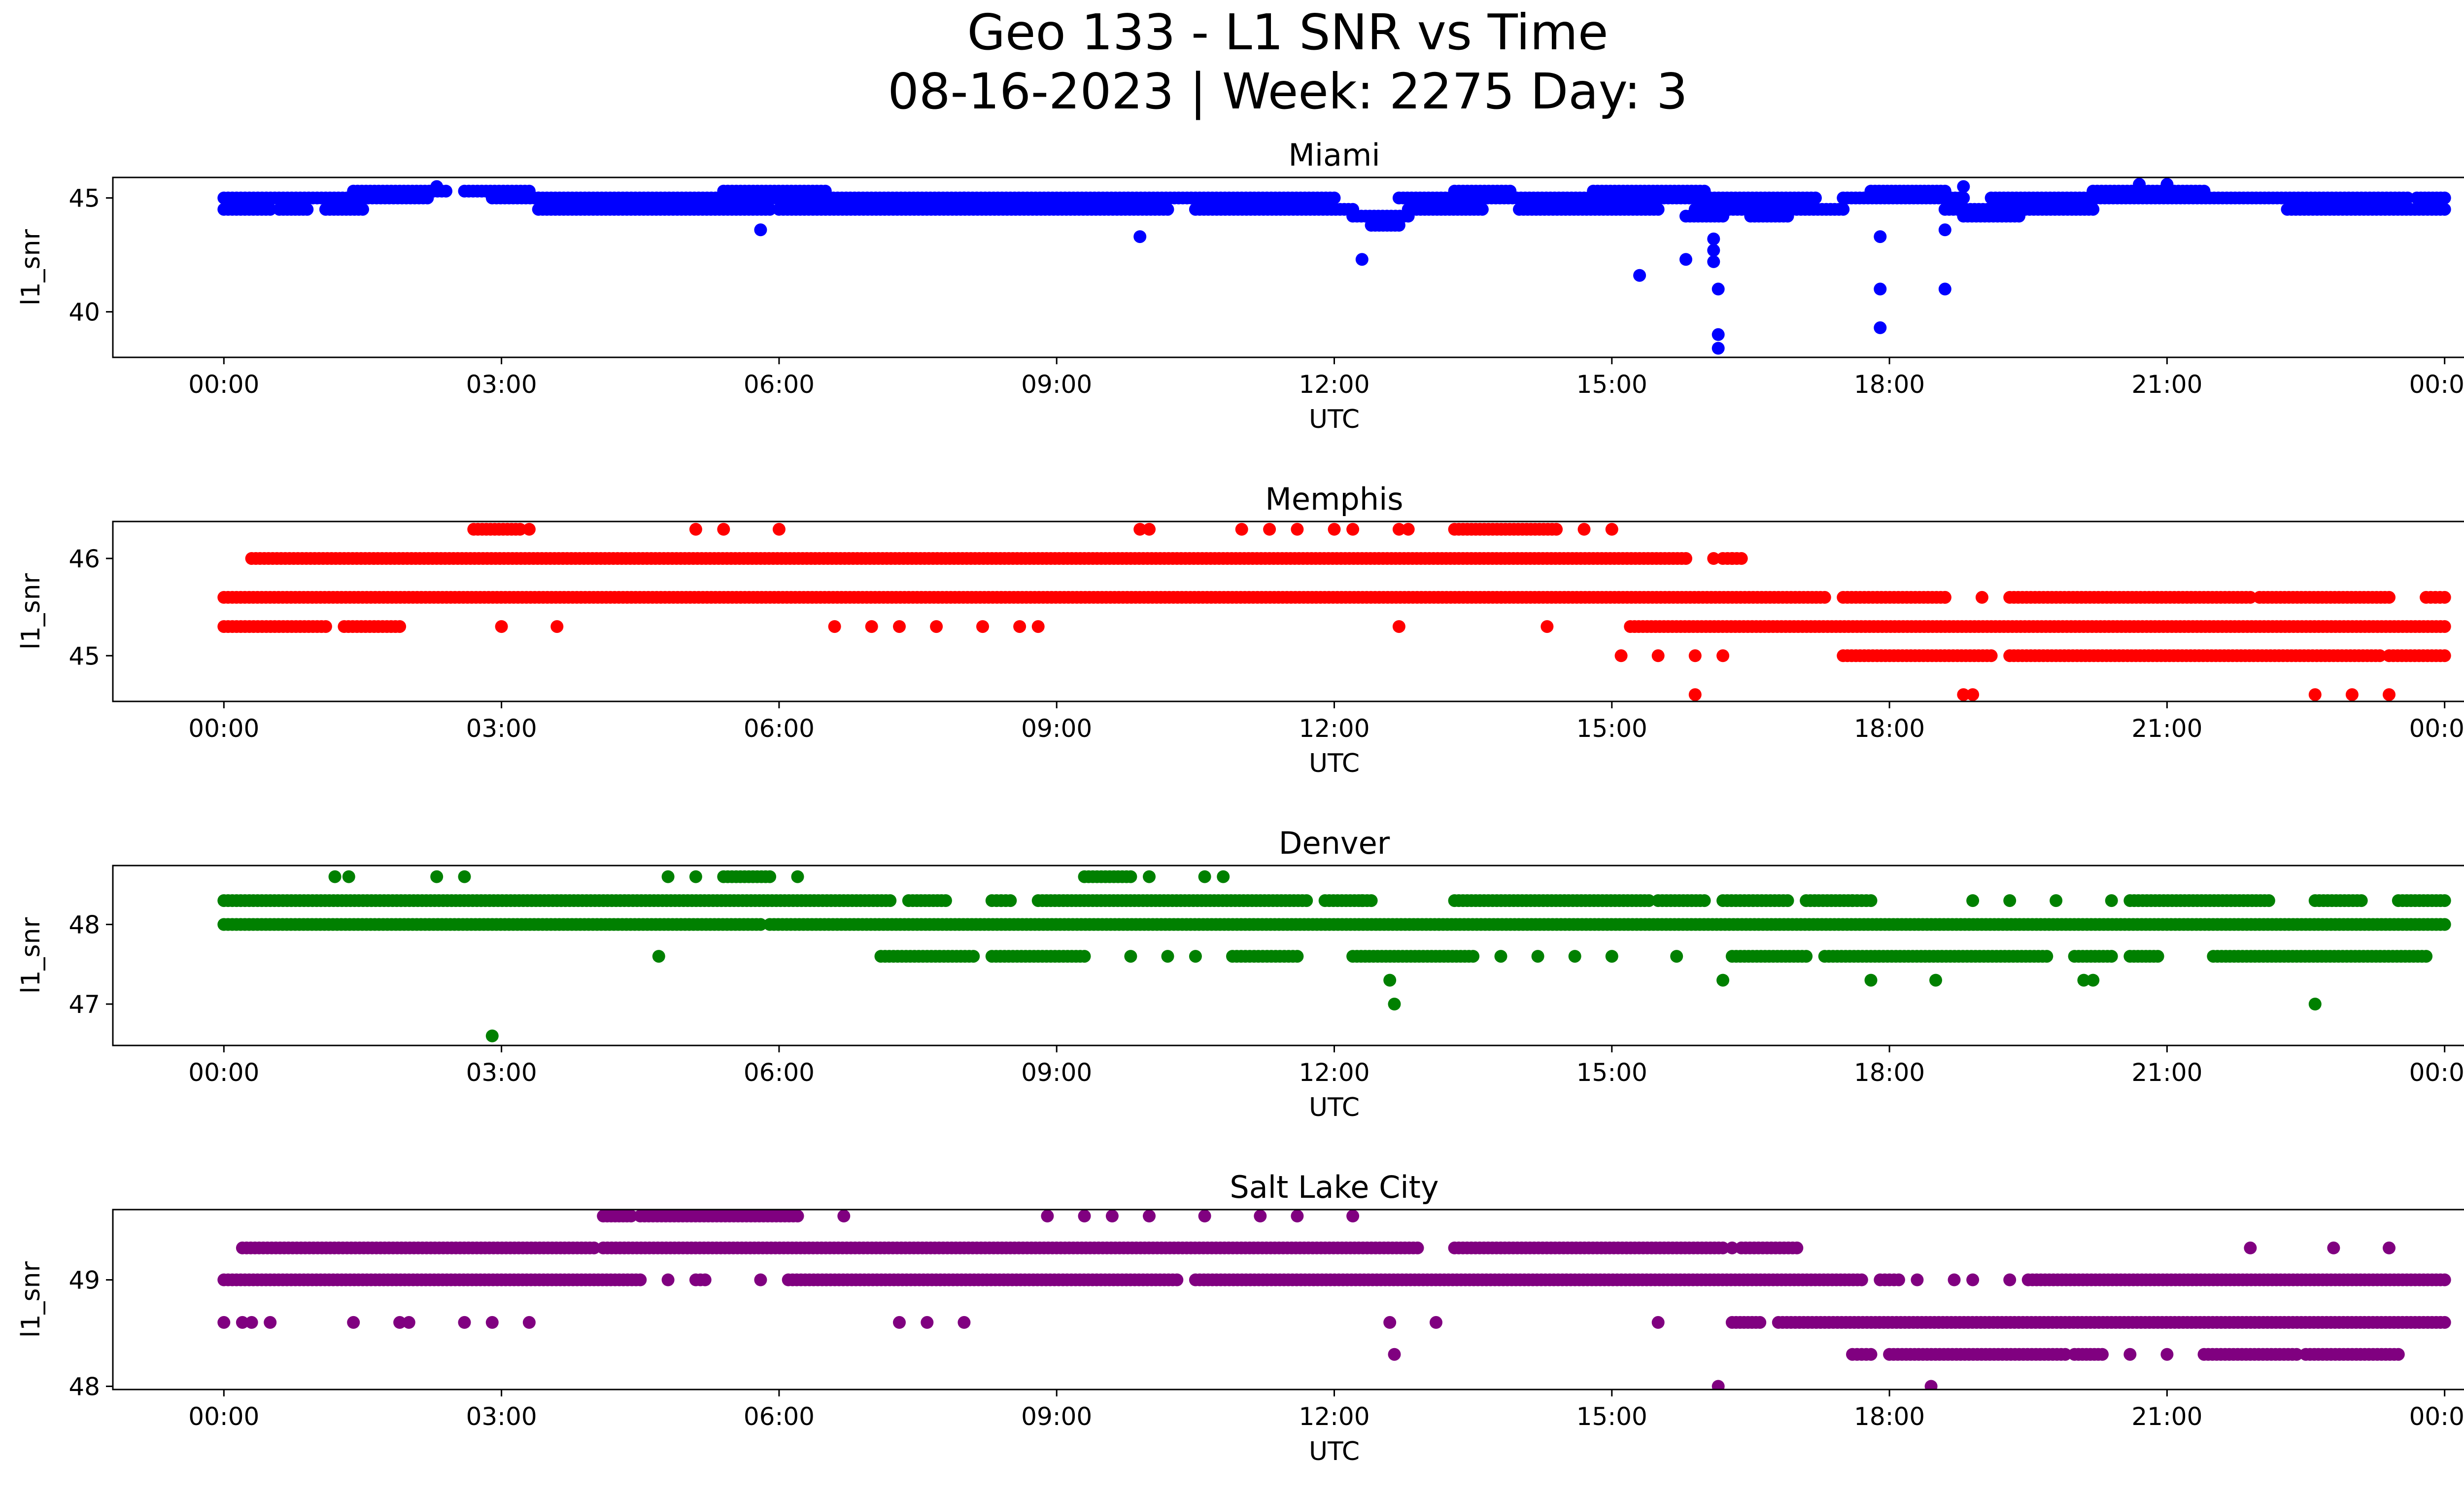 This screenshot has width=2464, height=1495. Describe the element at coordinates (1287, 91) in the screenshot. I see `figure-title-line2: 08-16-2023 | Week: 2275 Day: 3` at that location.